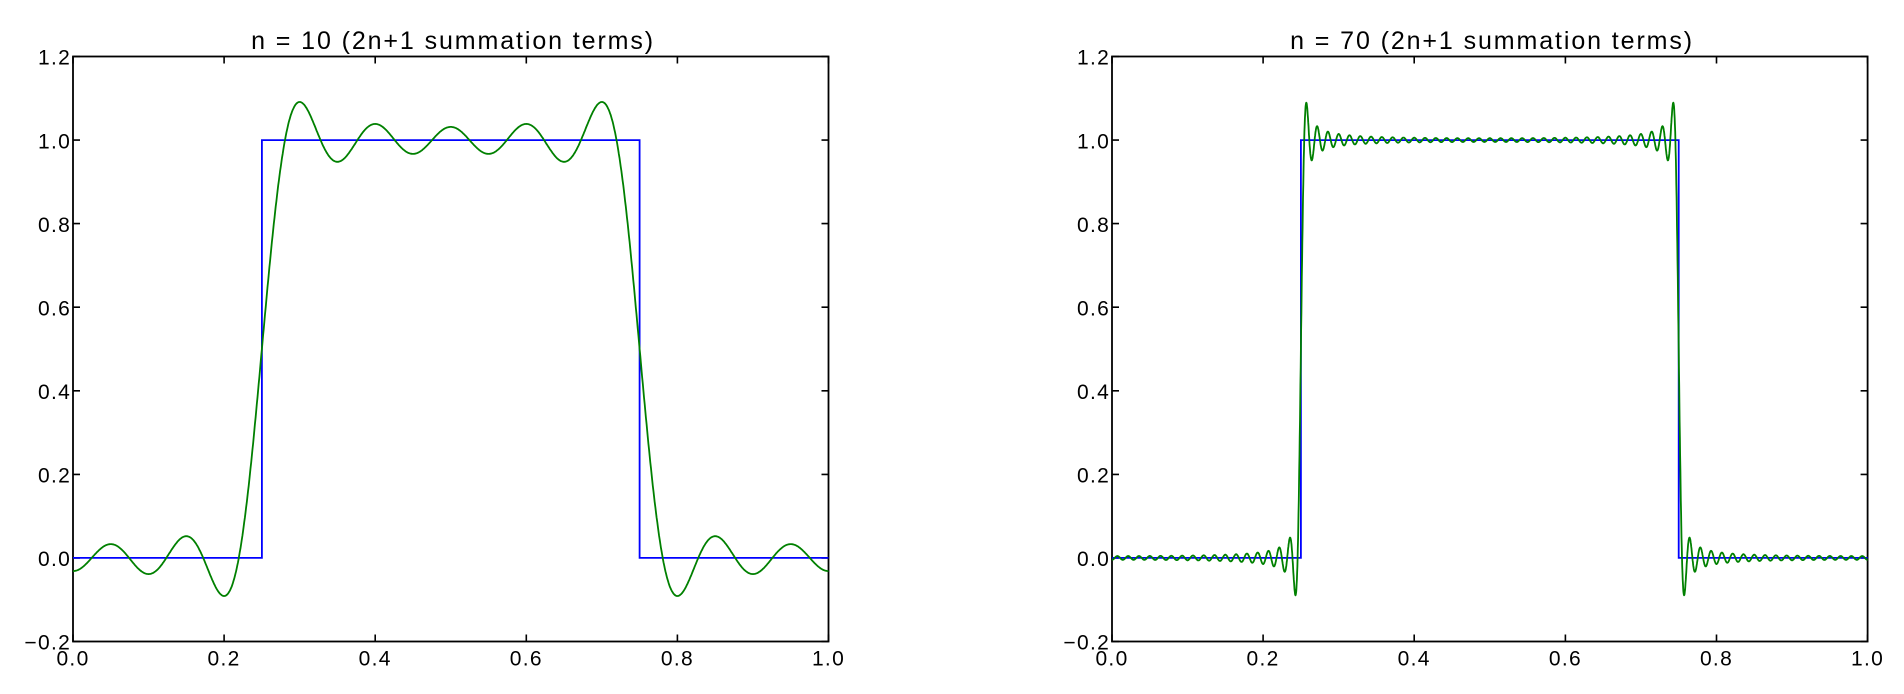 The height and width of the screenshot is (694, 1904). Describe the element at coordinates (453, 41) in the screenshot. I see `svg-text: n = 10 (2n+1 summation terms)` at that location.